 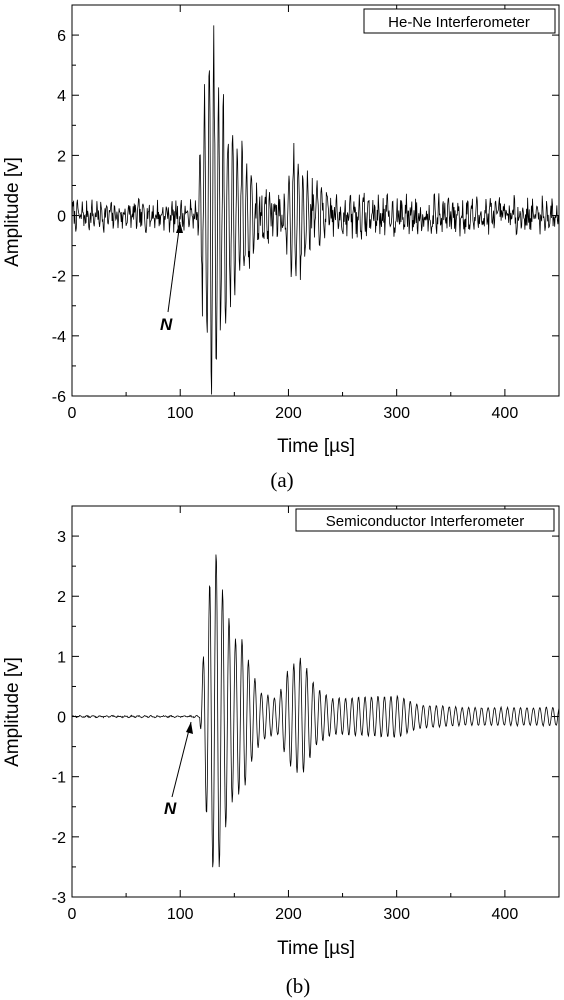 What do you see at coordinates (59, 898) in the screenshot?
I see `y-tick-label: -3` at bounding box center [59, 898].